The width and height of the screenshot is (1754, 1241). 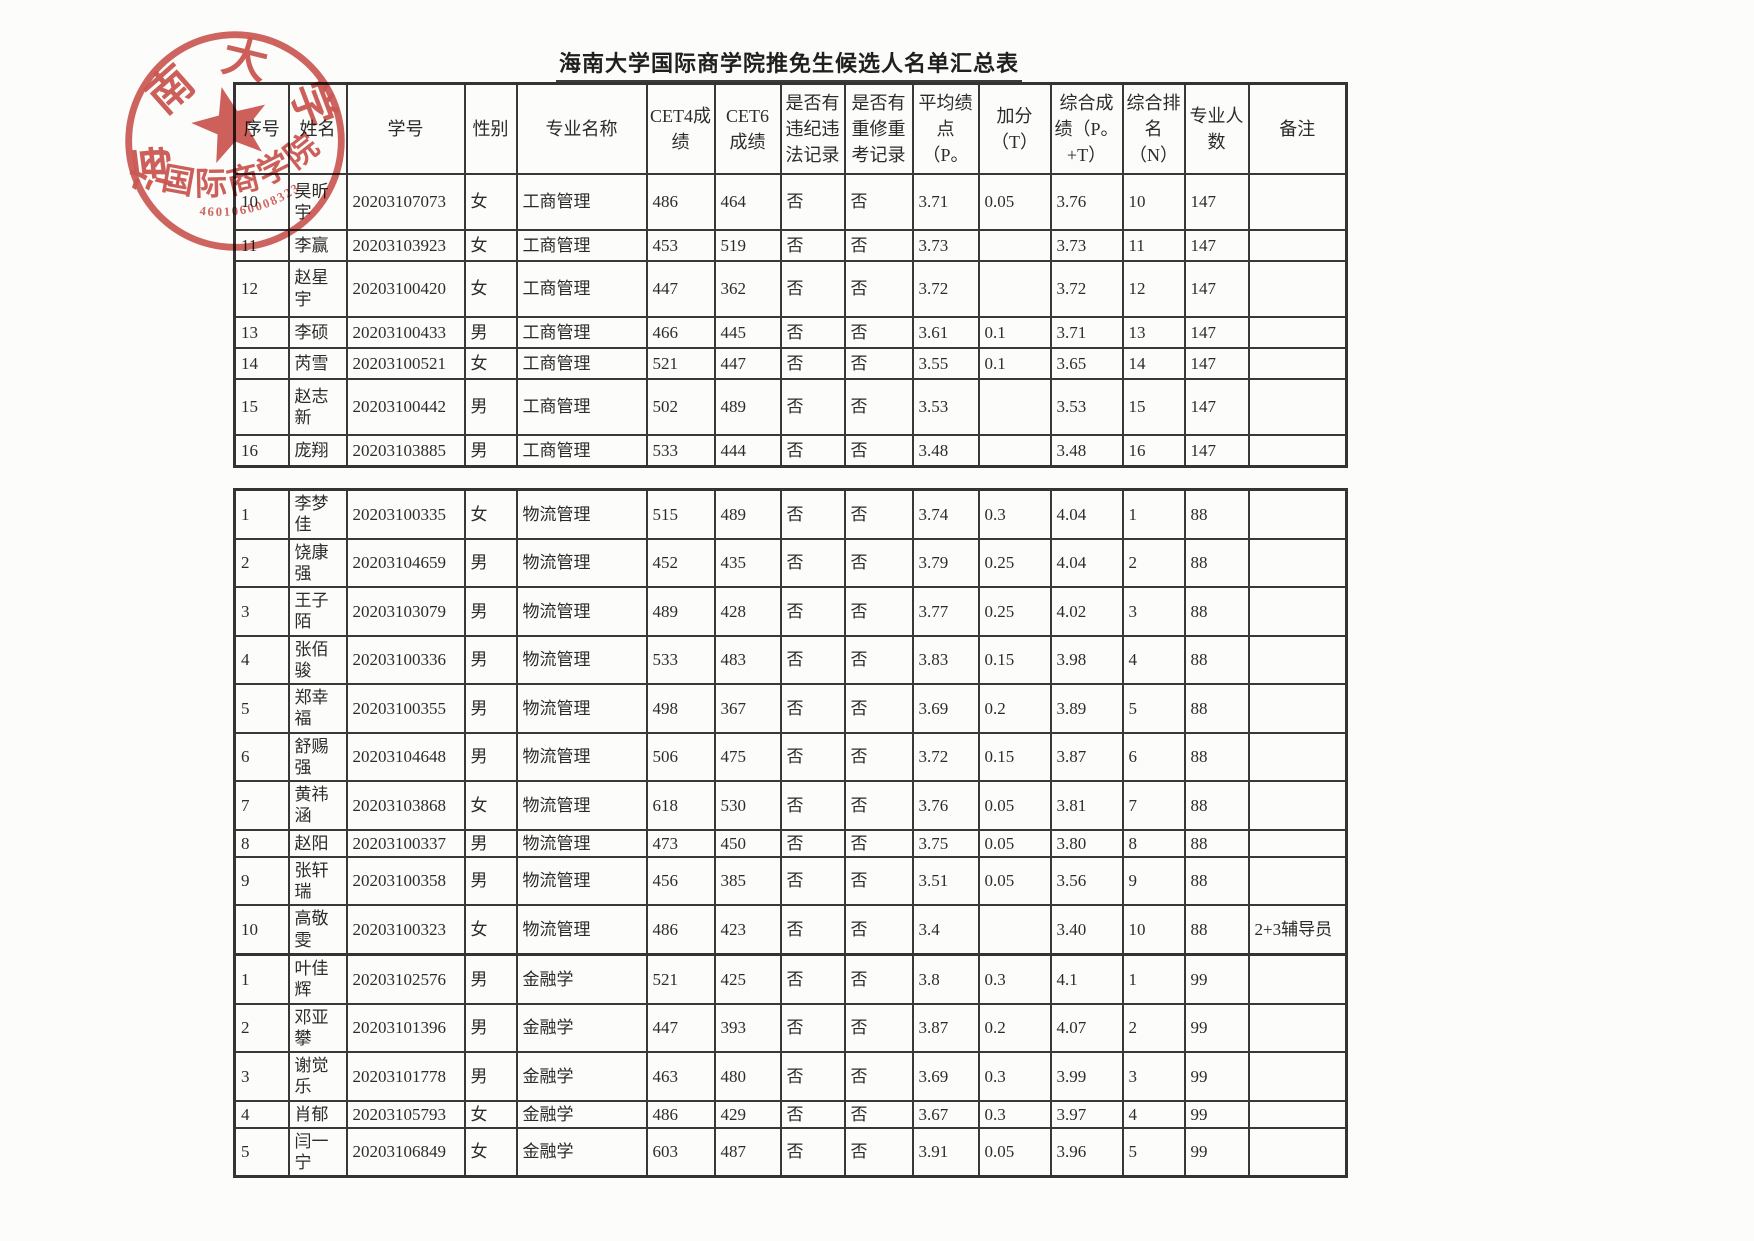 I want to click on table-cell: 物流管理, so click(x=581, y=659).